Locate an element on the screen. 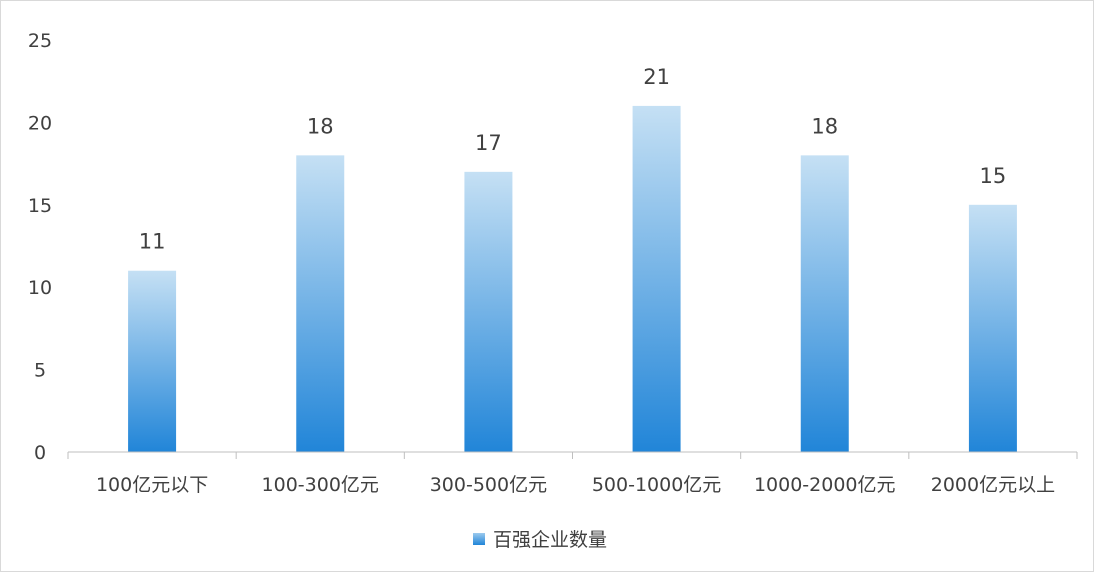 Image resolution: width=1094 pixels, height=572 pixels. y-tick-label: 5 is located at coordinates (40, 371).